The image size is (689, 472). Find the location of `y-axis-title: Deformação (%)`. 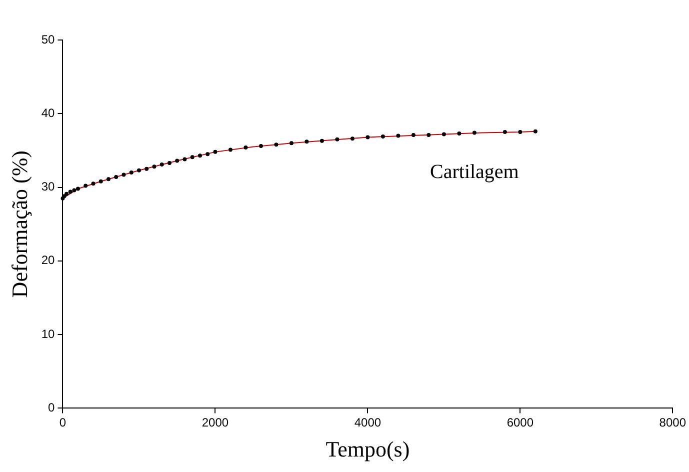

y-axis-title: Deformação (%) is located at coordinates (19, 224).